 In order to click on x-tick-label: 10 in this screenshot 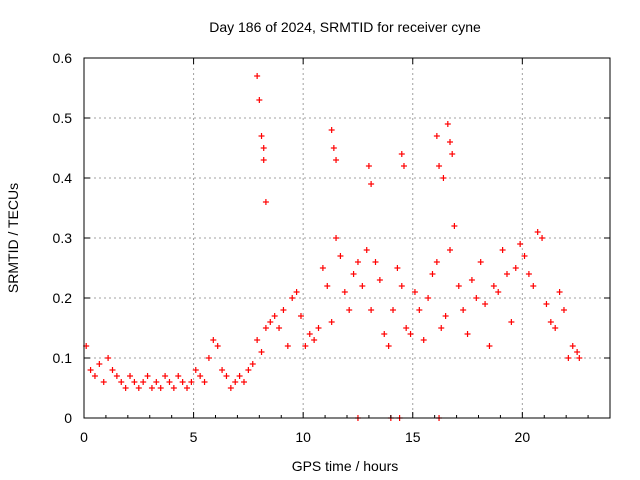, I will do `click(303, 437)`.